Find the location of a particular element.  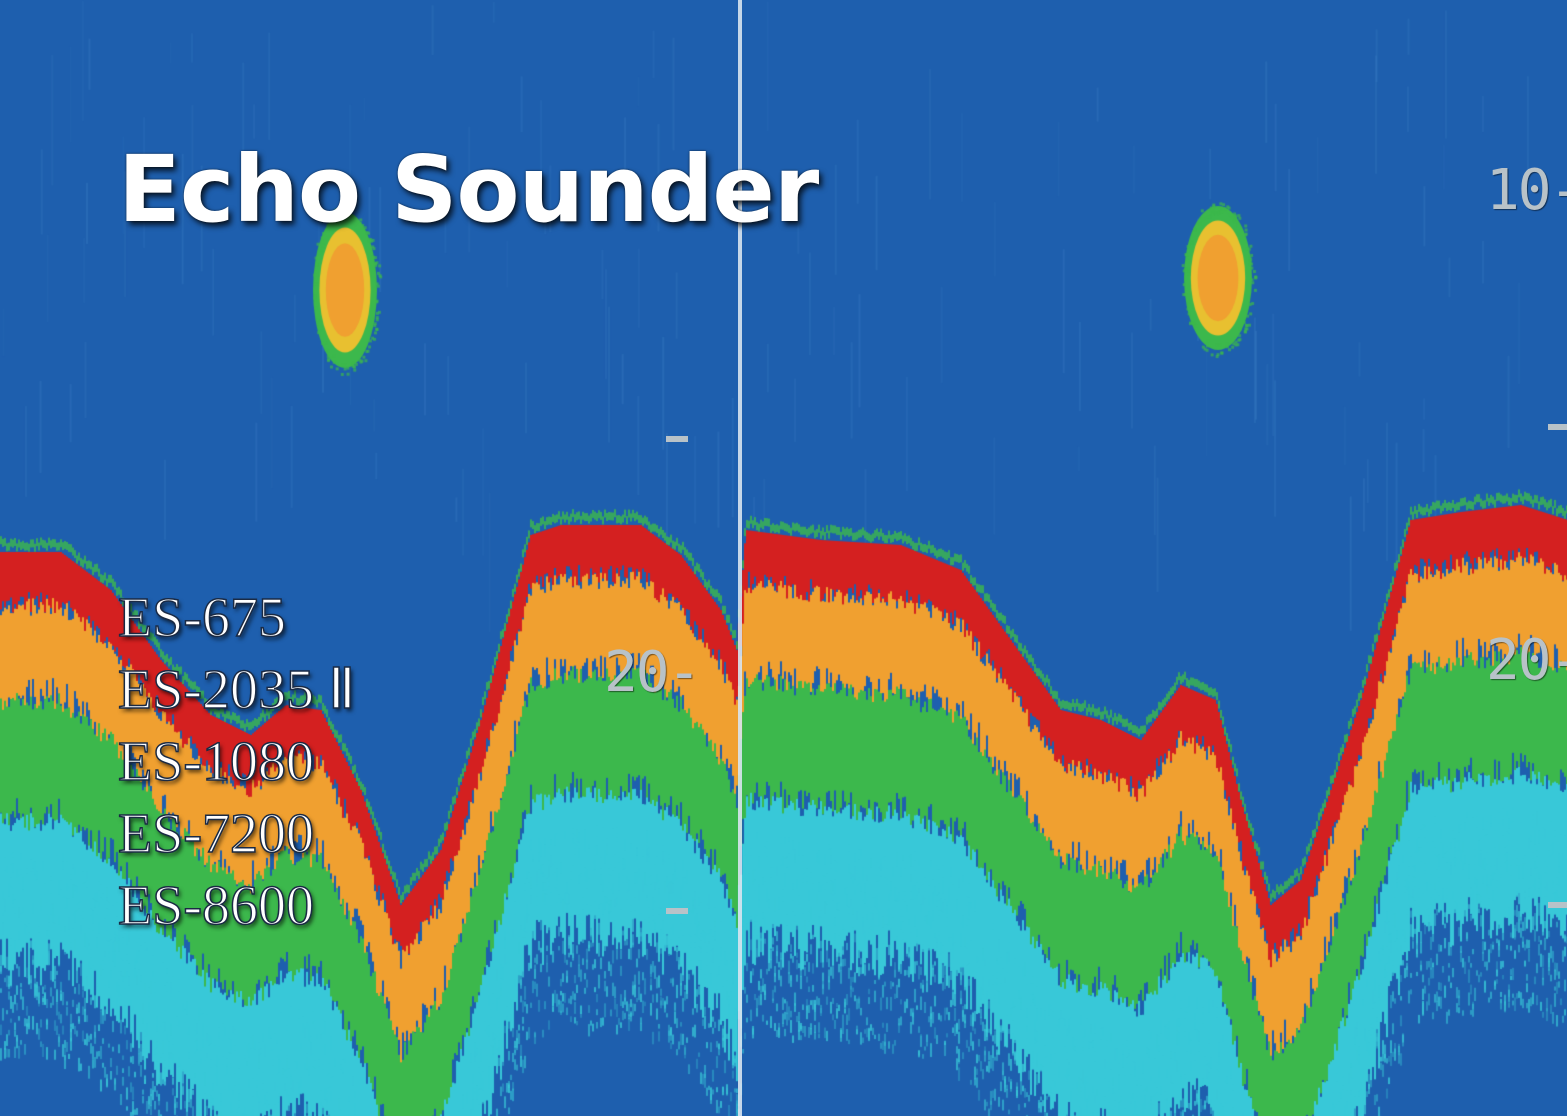

model-item: ES-675 is located at coordinates (201, 618).